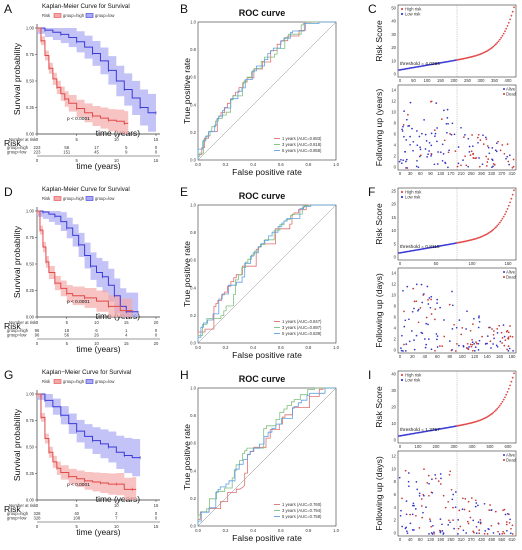  What do you see at coordinates (226, 347) in the screenshot?
I see `roc-x-tick-label: 0.2` at bounding box center [226, 347].